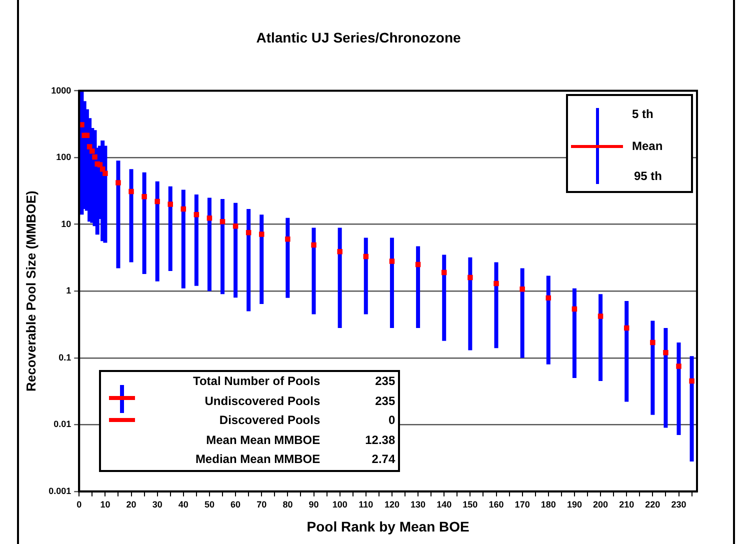 This screenshot has width=743, height=544. What do you see at coordinates (261, 504) in the screenshot?
I see `x-tick-label: 70` at bounding box center [261, 504].